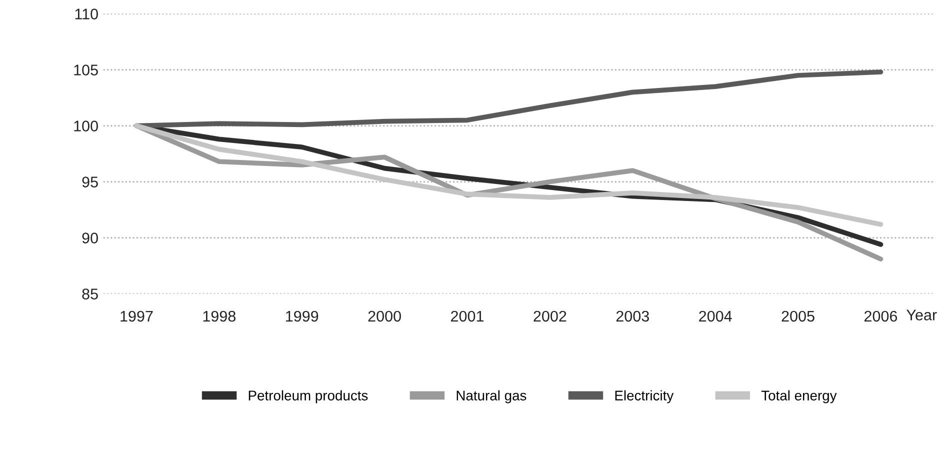 Image resolution: width=940 pixels, height=459 pixels. Describe the element at coordinates (219, 316) in the screenshot. I see `x-tick-label: 1998` at that location.